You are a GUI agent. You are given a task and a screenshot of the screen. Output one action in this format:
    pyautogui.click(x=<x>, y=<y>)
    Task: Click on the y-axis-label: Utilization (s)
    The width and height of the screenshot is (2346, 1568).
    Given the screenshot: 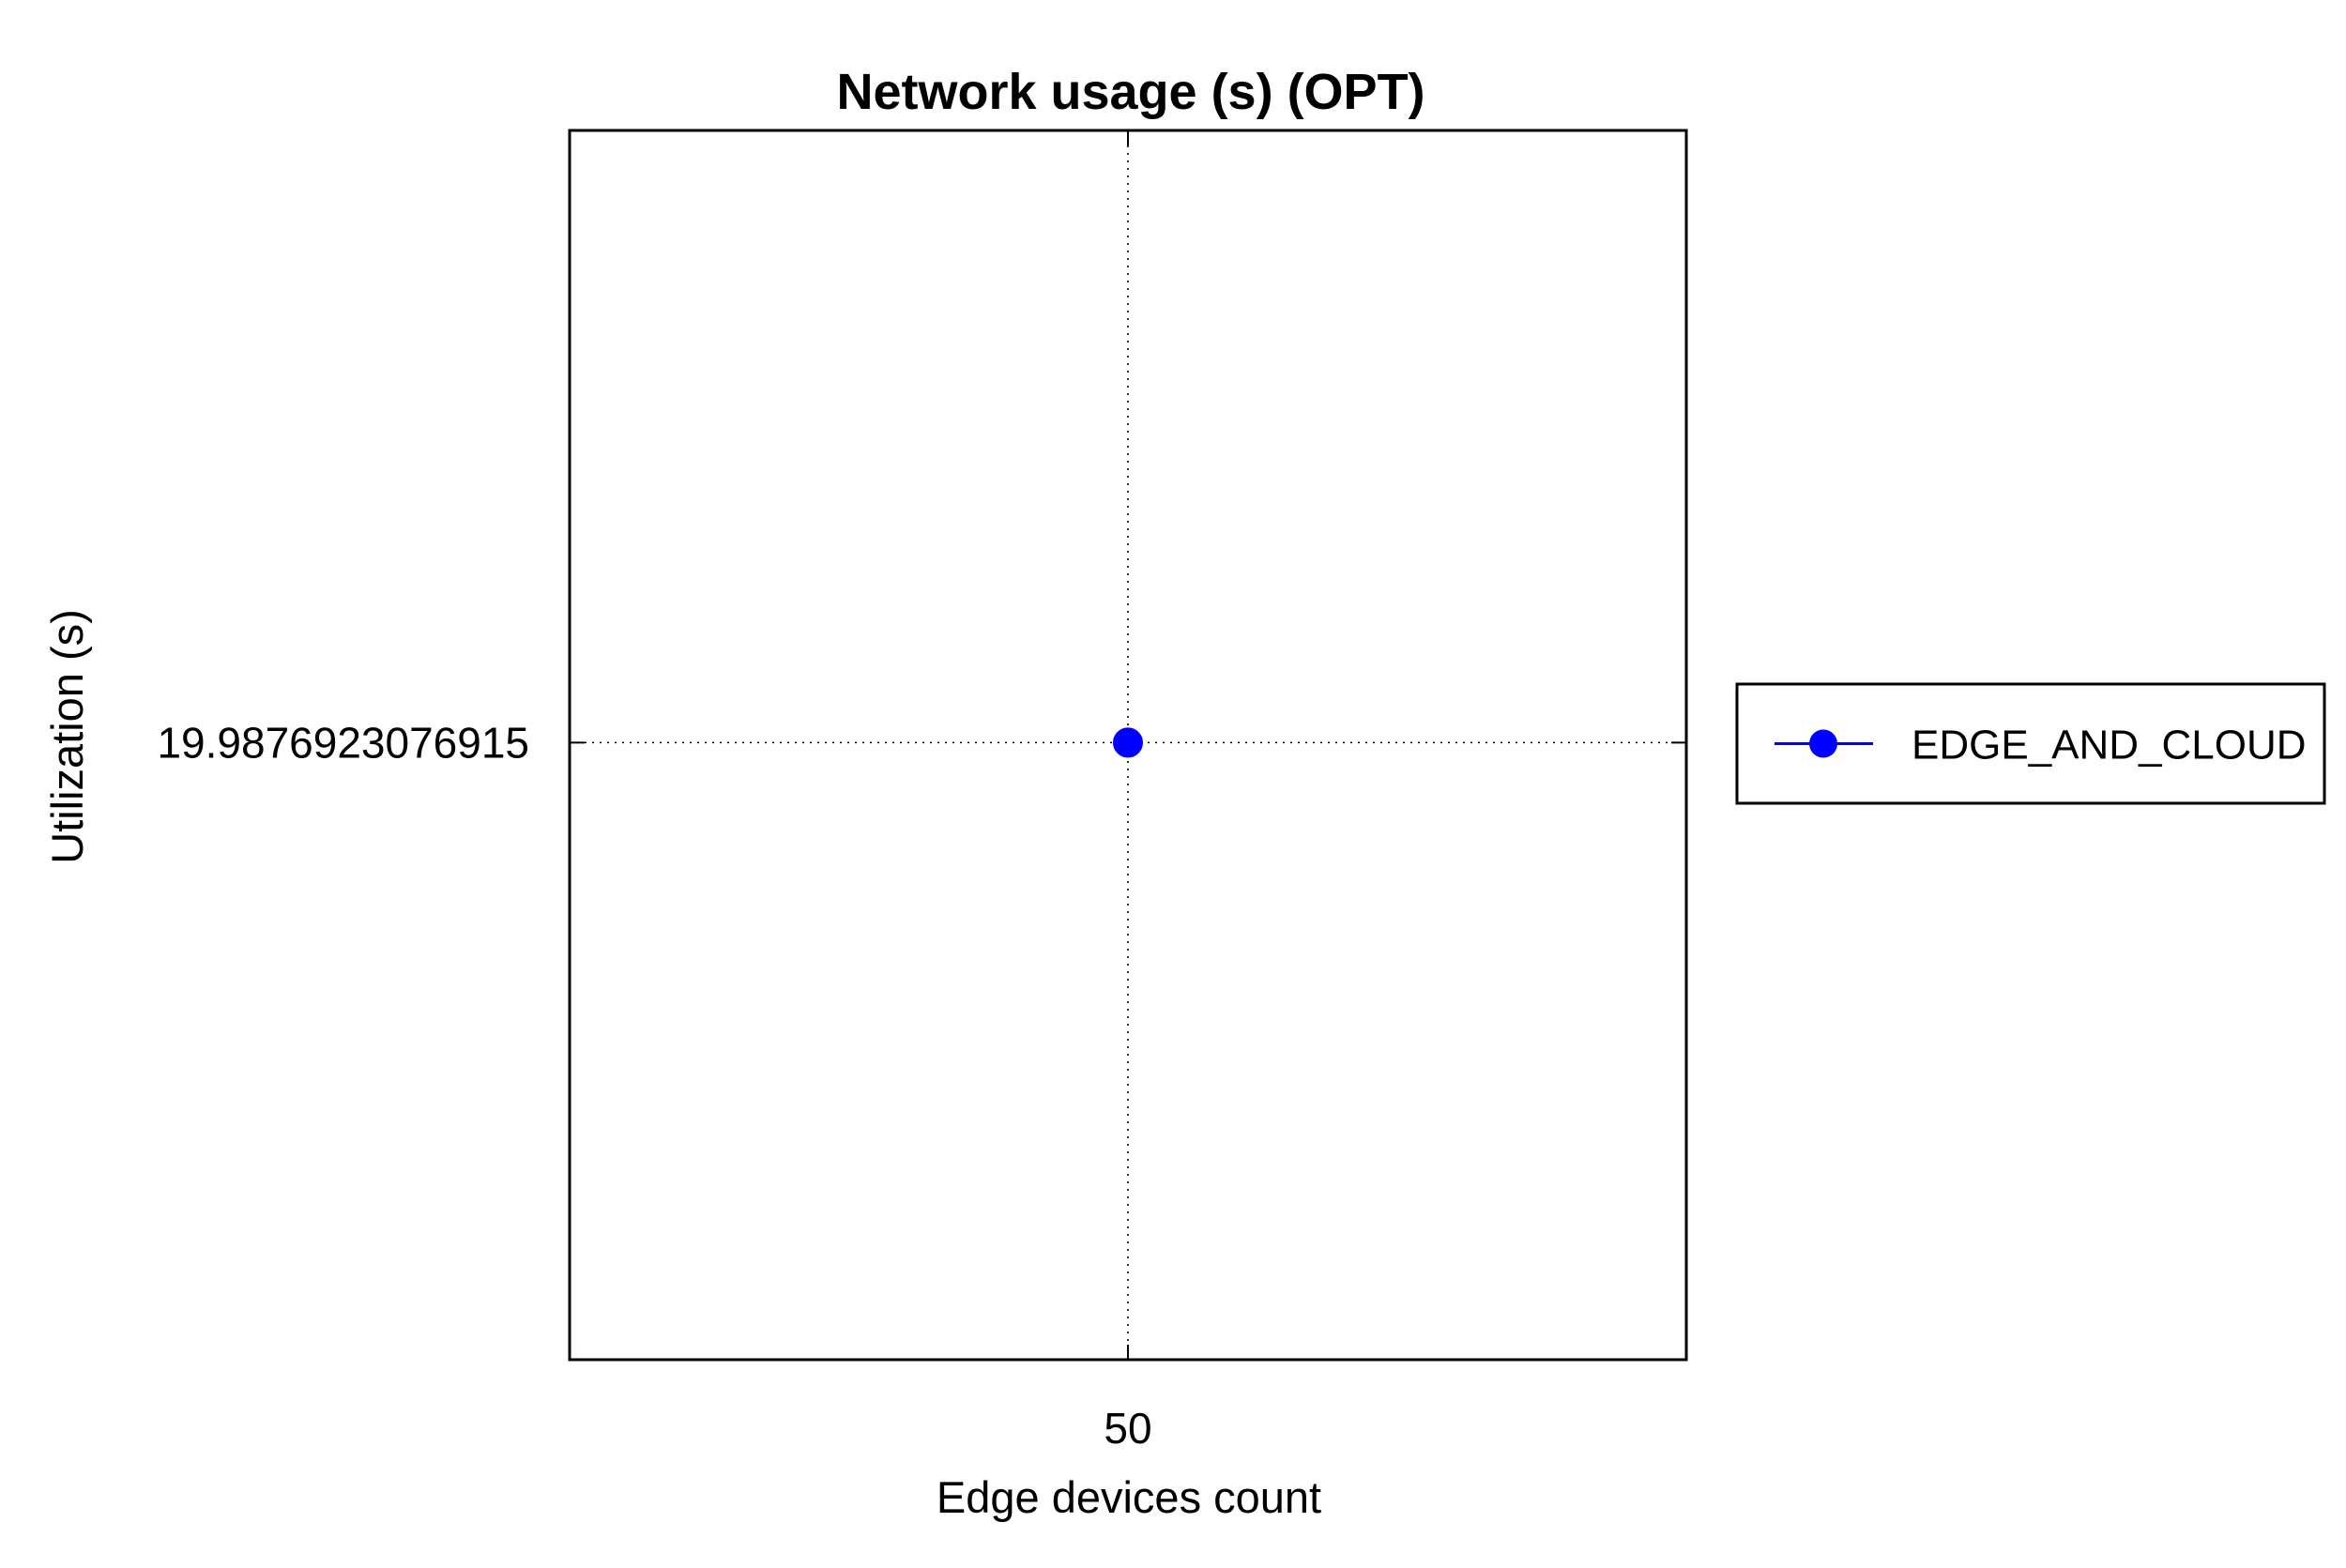 What is the action you would take?
    pyautogui.click(x=67, y=736)
    